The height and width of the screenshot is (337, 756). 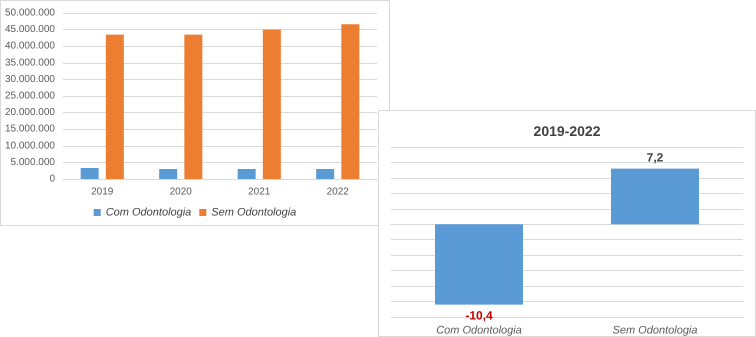 What do you see at coordinates (259, 192) in the screenshot?
I see `x-tick-label: 2021` at bounding box center [259, 192].